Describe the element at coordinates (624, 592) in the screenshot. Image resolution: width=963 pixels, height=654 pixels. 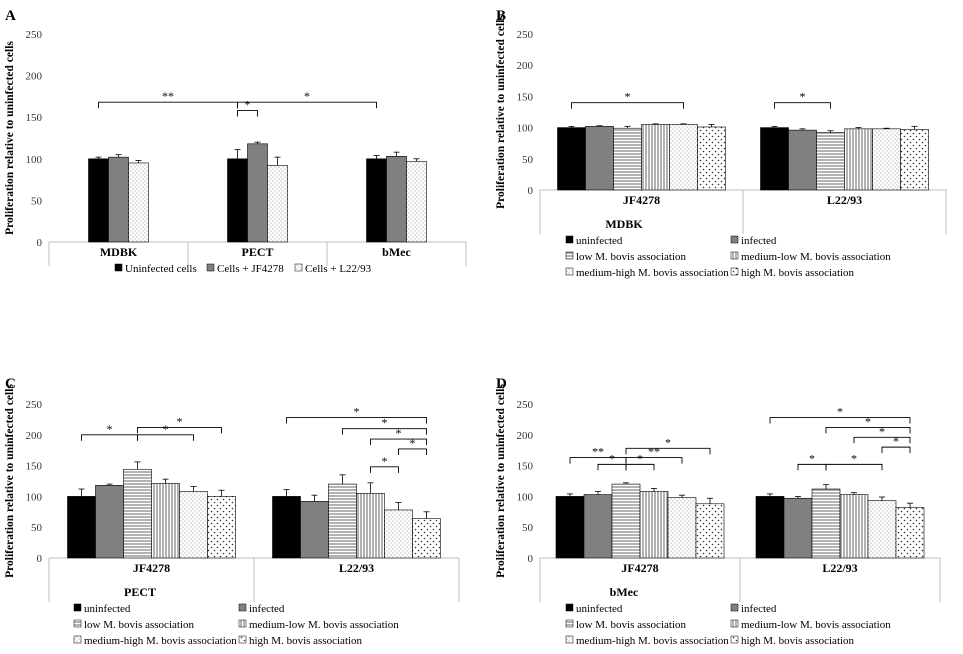
I see `panel-title: bMec` at that location.